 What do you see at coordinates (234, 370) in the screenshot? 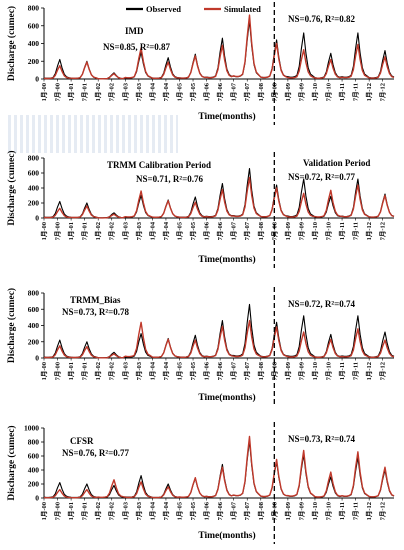
I see `x-tick-label: 1月-07` at bounding box center [234, 370].